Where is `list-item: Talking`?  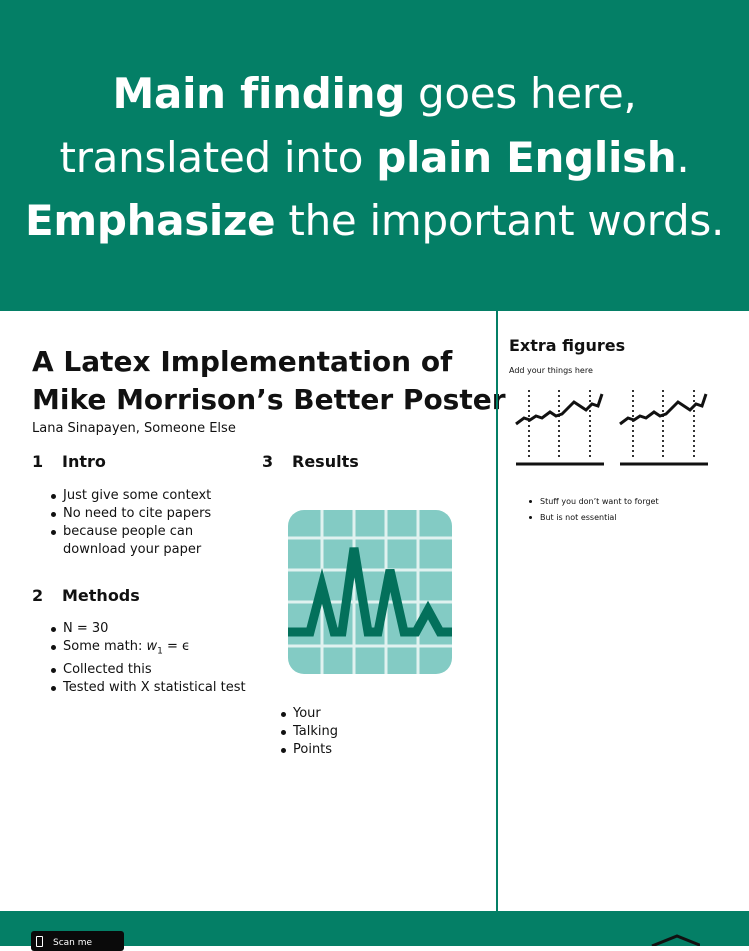
list-item: Talking is located at coordinates (354, 732).